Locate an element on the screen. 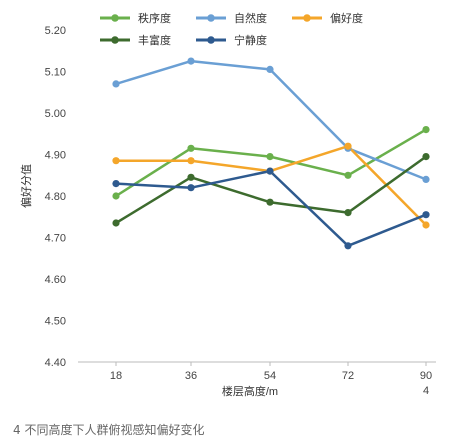 The image size is (449, 444). legend-label: 偏好度 is located at coordinates (346, 18).